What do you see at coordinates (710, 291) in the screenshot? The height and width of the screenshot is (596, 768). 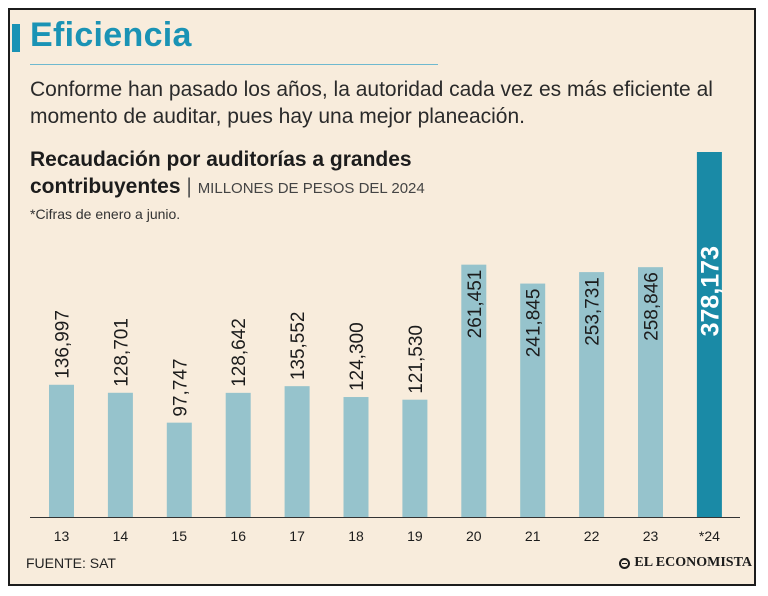 I see `value-label-p24: 378,173` at bounding box center [710, 291].